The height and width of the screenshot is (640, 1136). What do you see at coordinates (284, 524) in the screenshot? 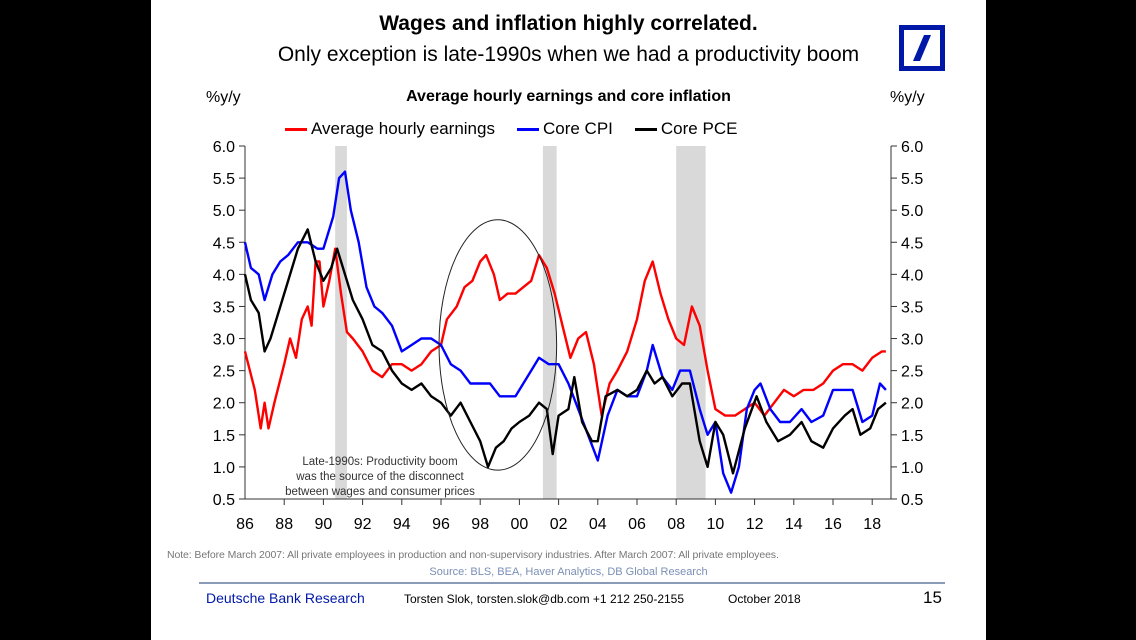
I see `x-tick-label: 88` at bounding box center [284, 524].